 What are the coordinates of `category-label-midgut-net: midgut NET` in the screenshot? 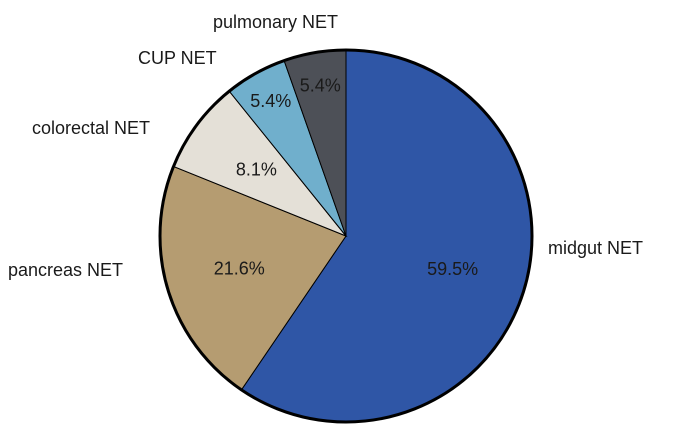 It's located at (595, 248).